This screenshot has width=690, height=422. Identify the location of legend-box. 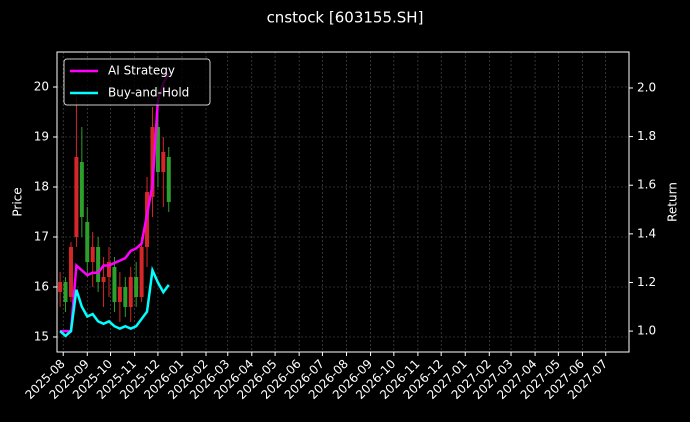
(137, 82).